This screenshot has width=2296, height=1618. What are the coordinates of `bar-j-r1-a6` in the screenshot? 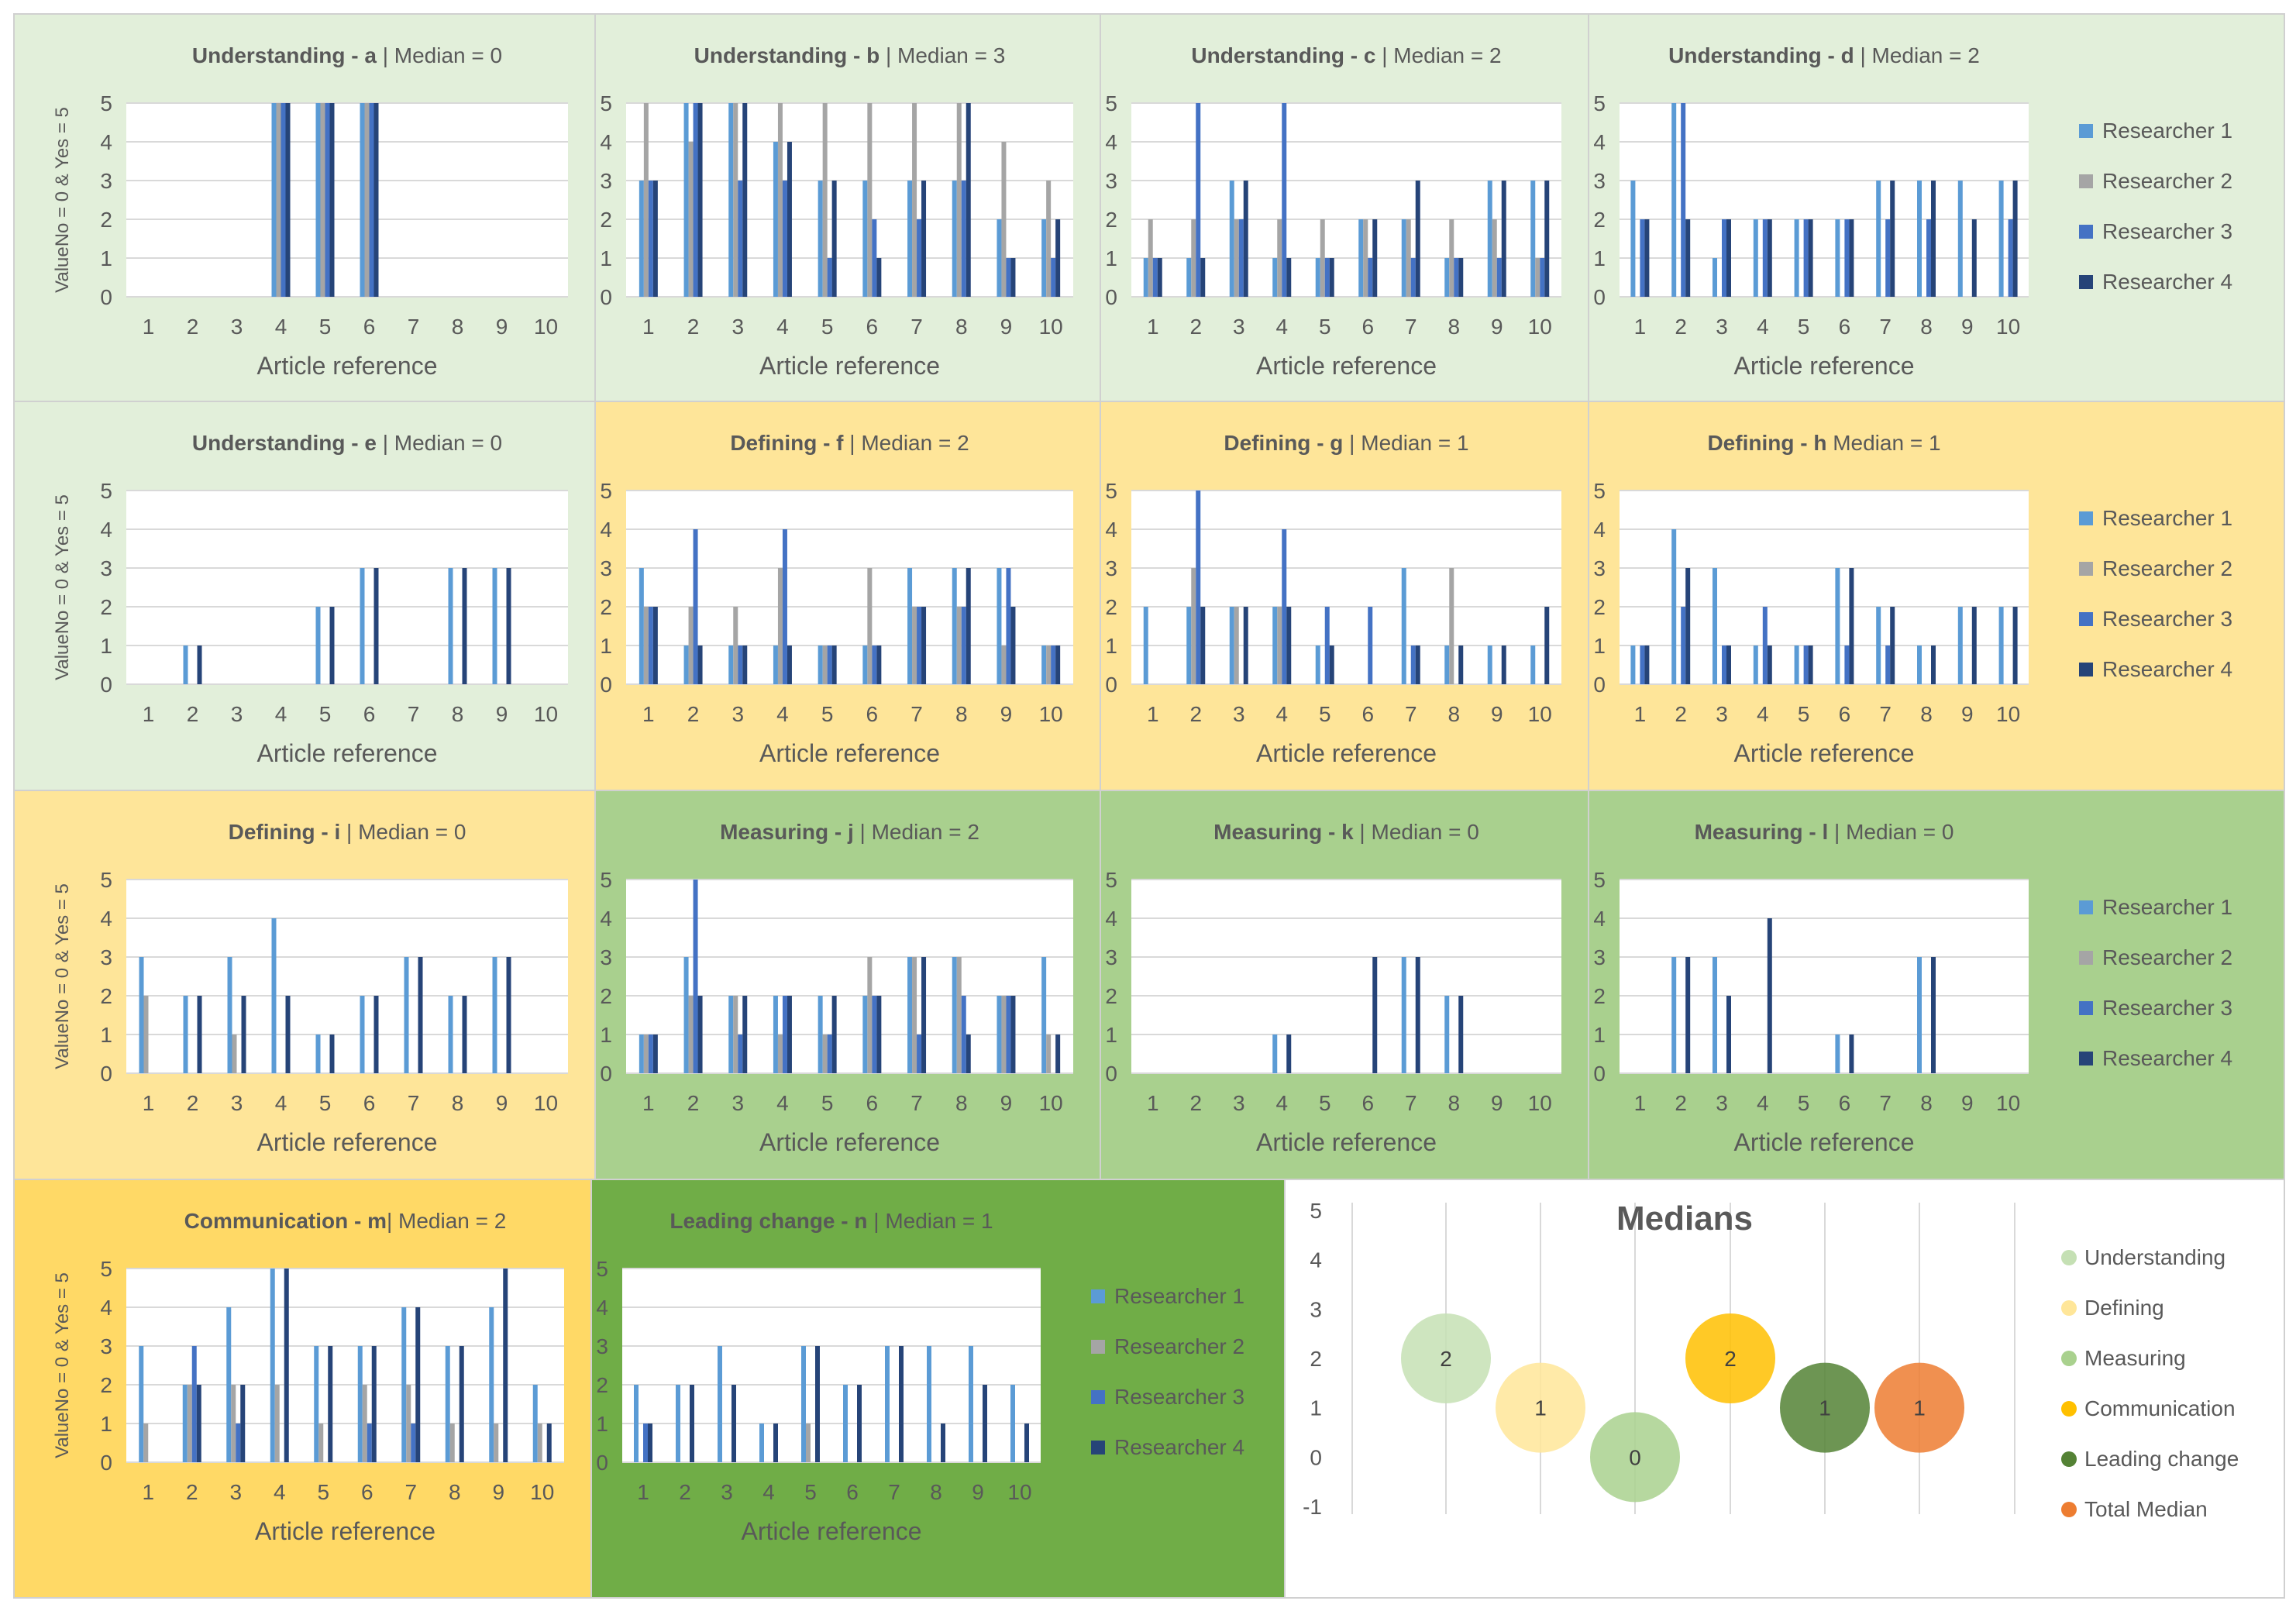 It's located at (865, 1034).